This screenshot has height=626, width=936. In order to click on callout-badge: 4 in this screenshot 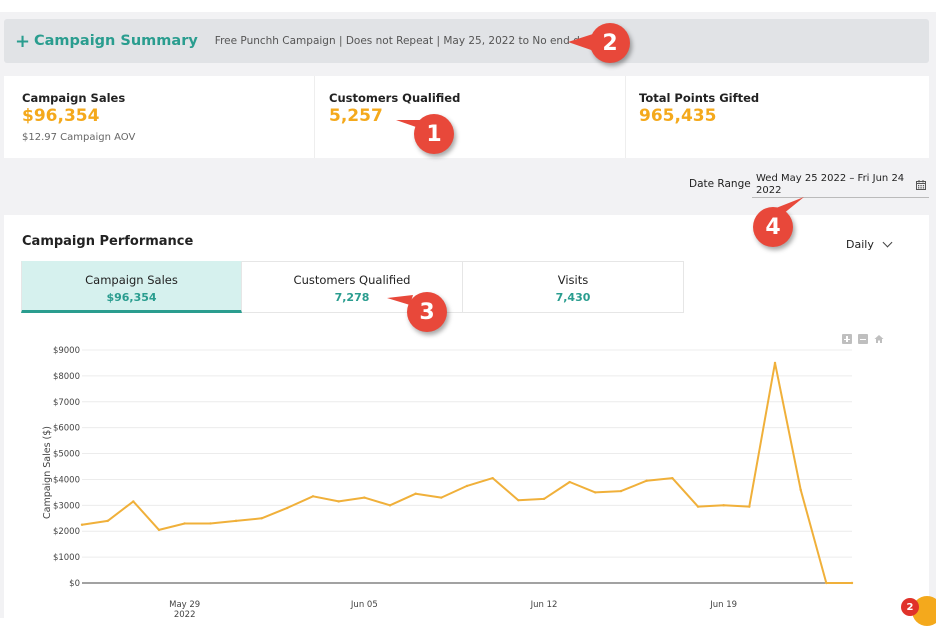, I will do `click(773, 227)`.